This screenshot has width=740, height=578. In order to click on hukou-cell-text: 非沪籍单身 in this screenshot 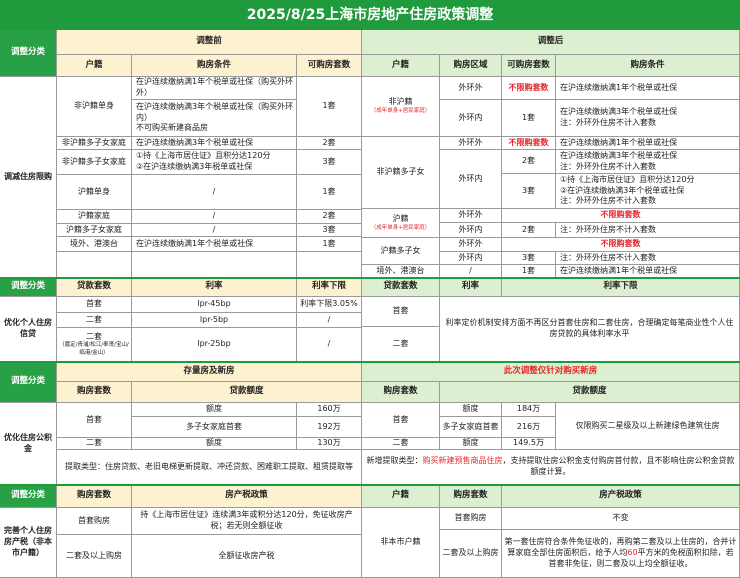, I will do `click(94, 106)`.